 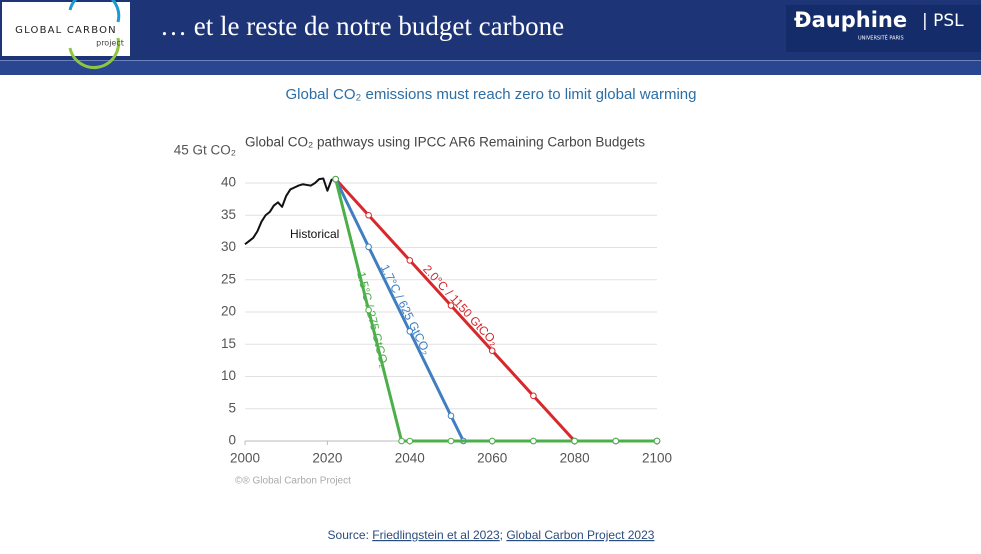 What do you see at coordinates (580, 535) in the screenshot?
I see `source-link: Global Carbon Project 2023` at bounding box center [580, 535].